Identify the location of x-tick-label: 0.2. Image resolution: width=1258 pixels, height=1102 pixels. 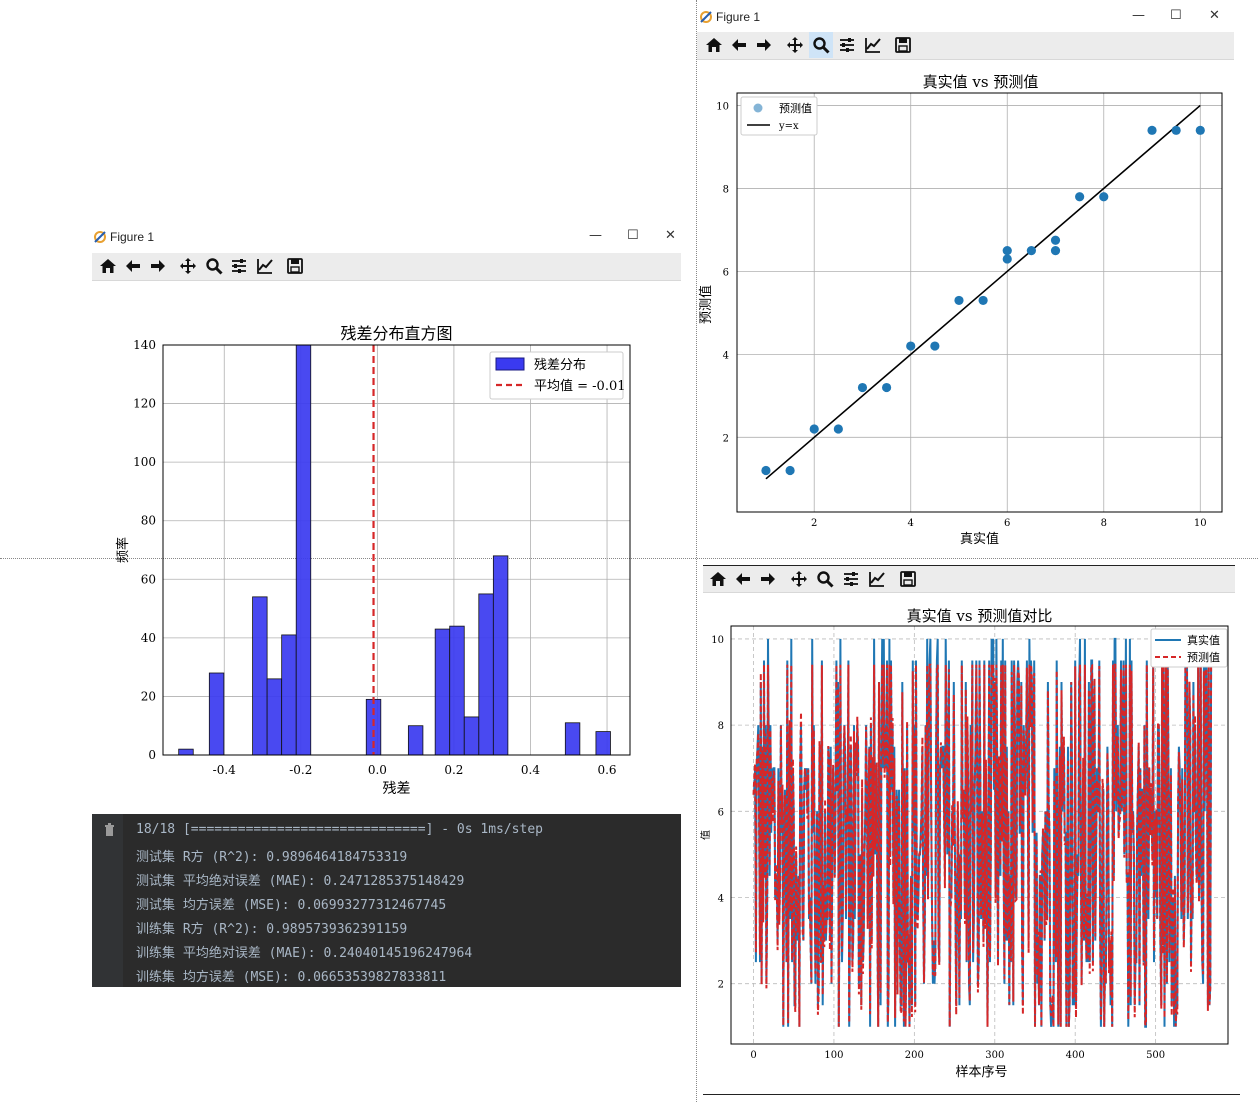
(453, 770).